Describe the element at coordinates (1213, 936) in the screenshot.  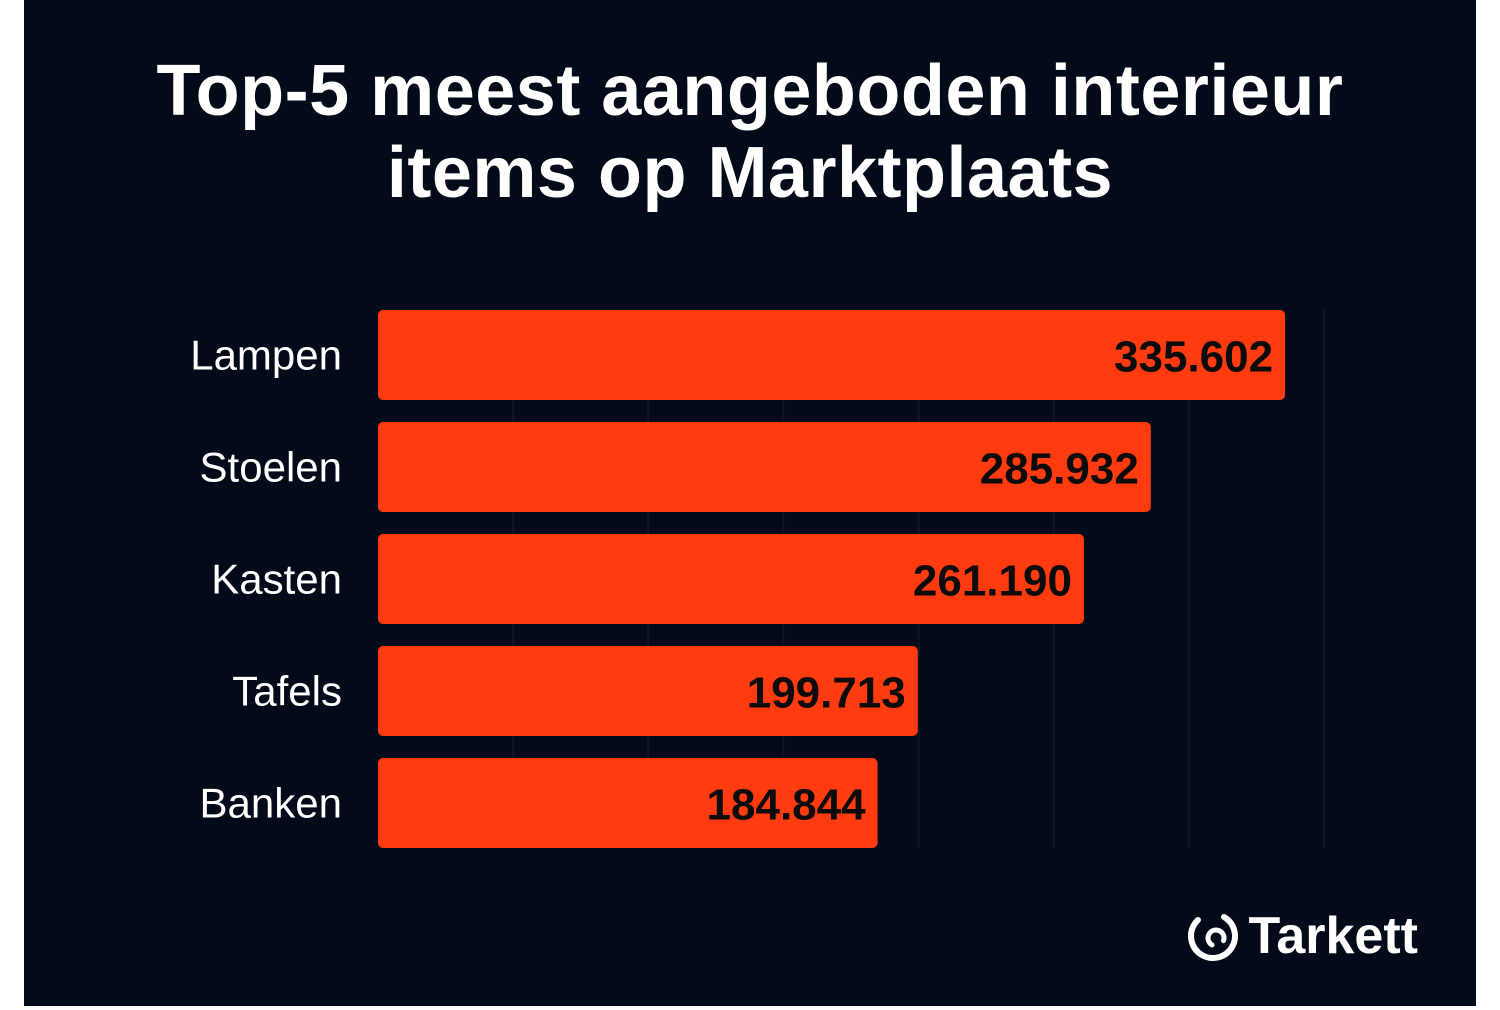
I see `tarkett-swirl-icon` at that location.